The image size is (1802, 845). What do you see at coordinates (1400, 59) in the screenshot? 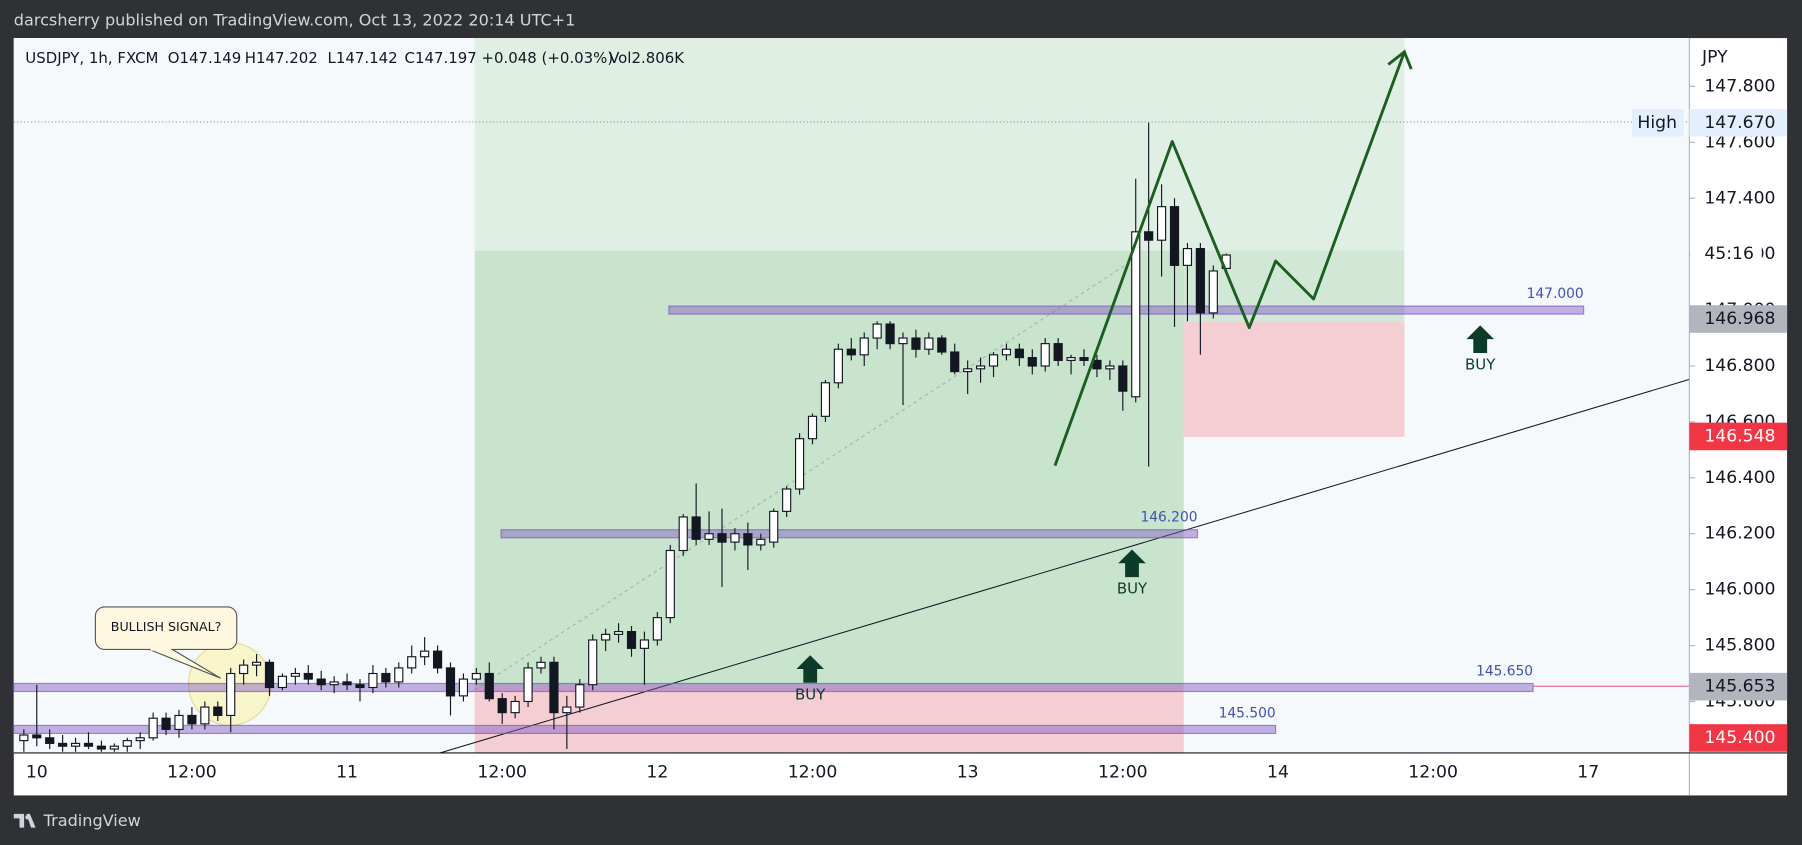
I see `projection-arrowhead` at bounding box center [1400, 59].